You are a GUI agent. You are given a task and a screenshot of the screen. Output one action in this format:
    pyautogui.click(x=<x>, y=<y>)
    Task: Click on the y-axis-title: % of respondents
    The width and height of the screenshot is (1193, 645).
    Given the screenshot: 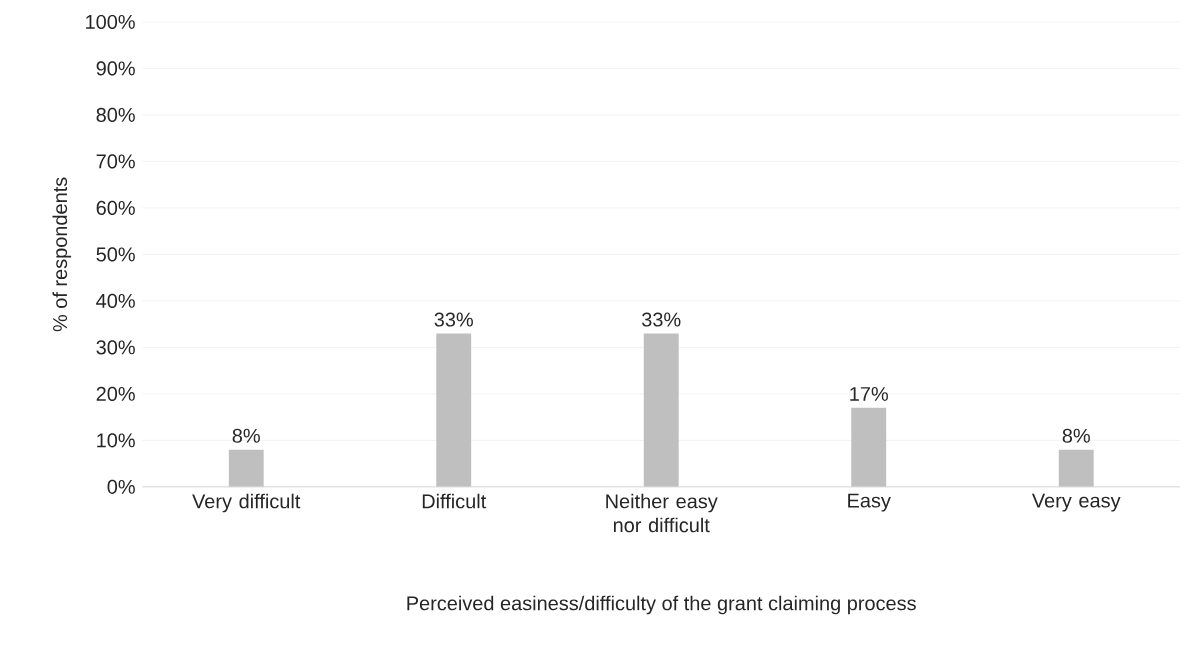 What is the action you would take?
    pyautogui.click(x=62, y=254)
    